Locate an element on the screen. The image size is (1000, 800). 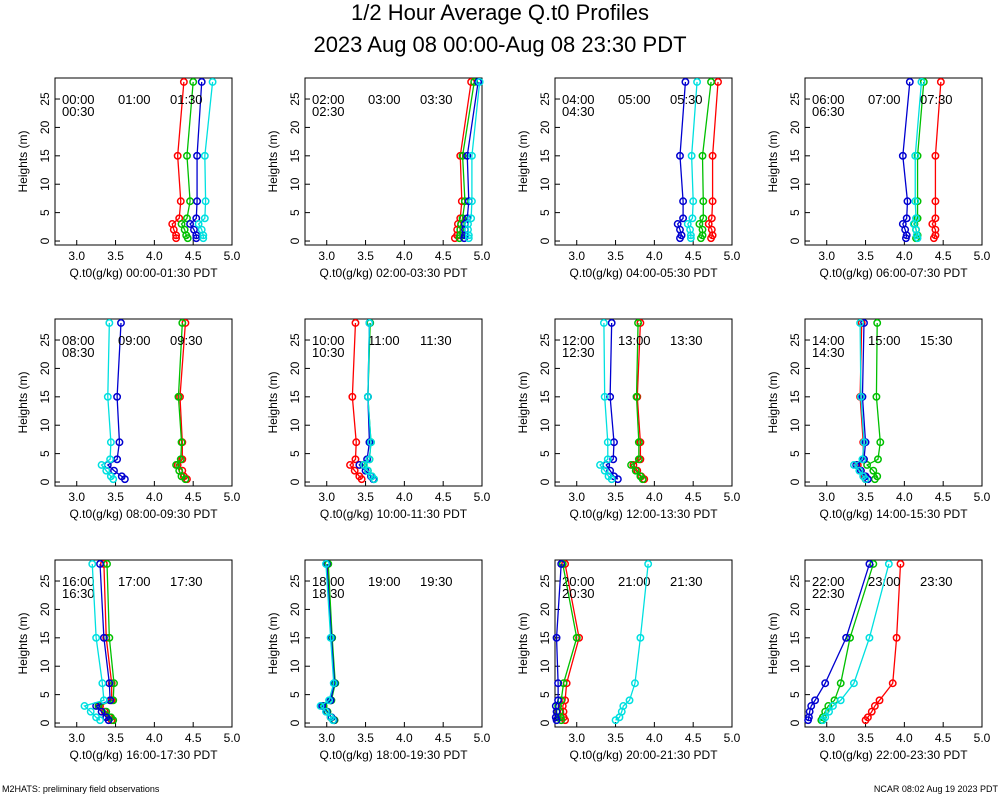
legend-label: 21:00 is located at coordinates (634, 581).